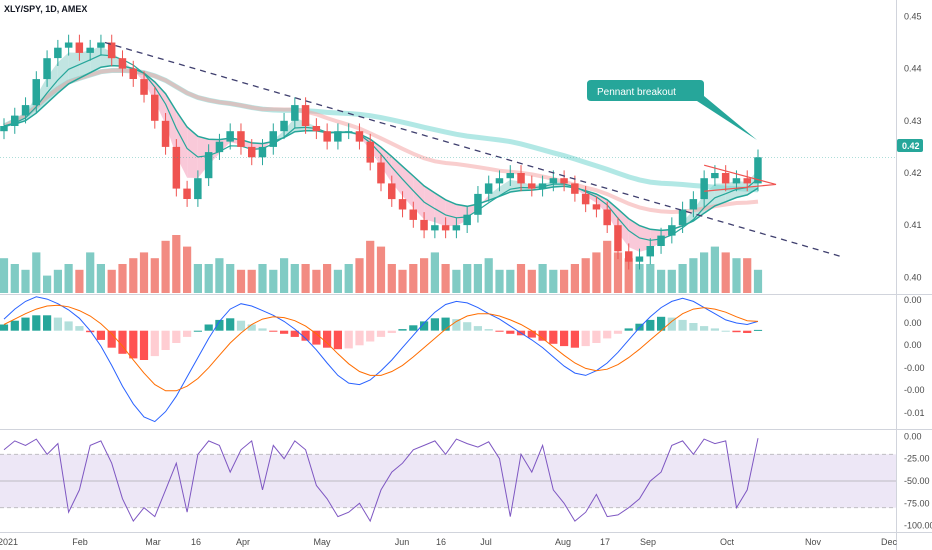  I want to click on price-y-tick-label: 0.41, so click(913, 225).